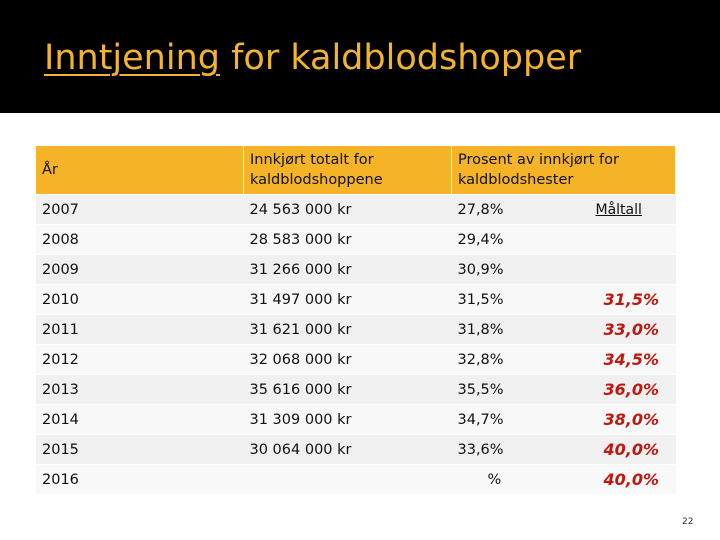 The width and height of the screenshot is (720, 540). Describe the element at coordinates (140, 239) in the screenshot. I see `cell-year: 2008` at that location.